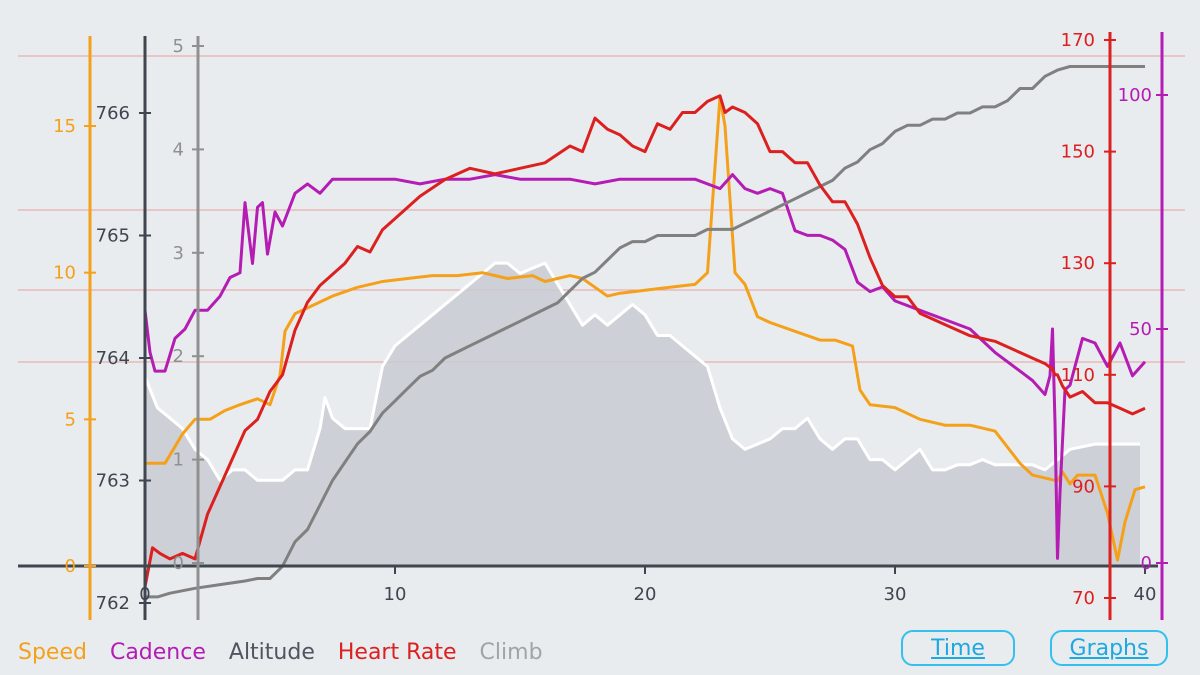  What do you see at coordinates (70, 419) in the screenshot?
I see `speed-tick-label: 5` at bounding box center [70, 419].